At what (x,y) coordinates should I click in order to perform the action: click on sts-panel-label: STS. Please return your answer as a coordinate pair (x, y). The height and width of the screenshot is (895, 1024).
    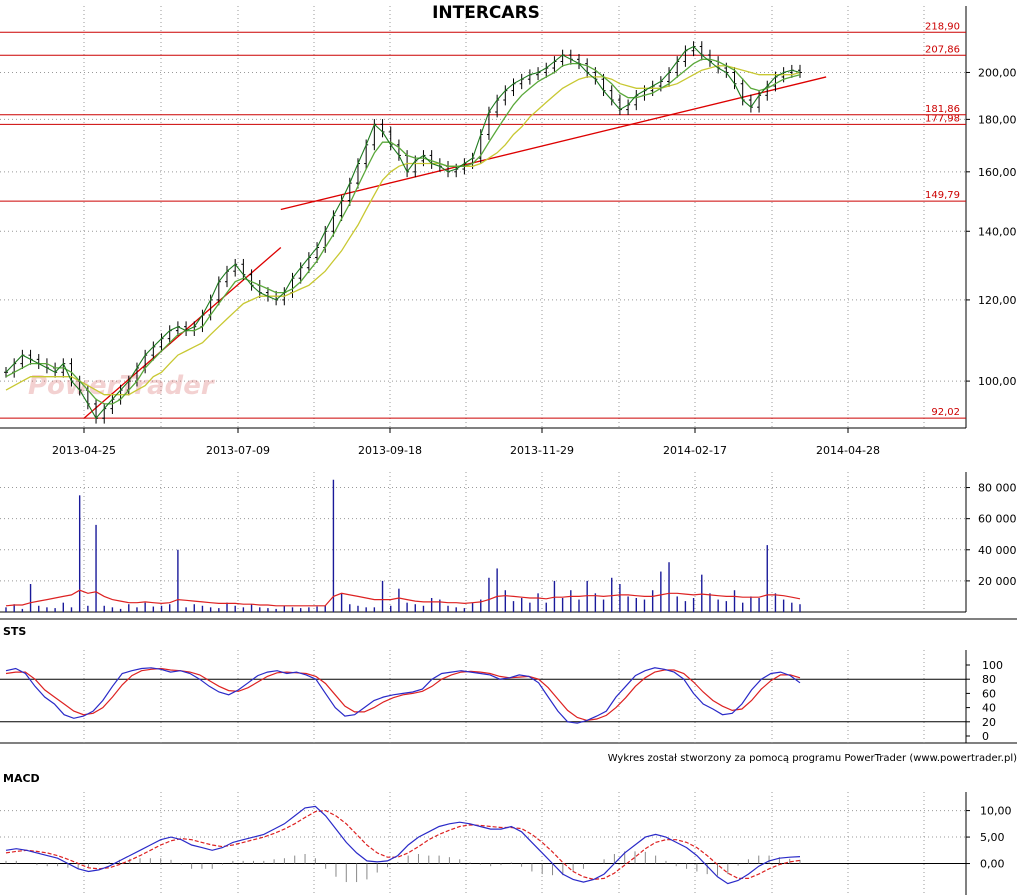
    Looking at the image, I should click on (14, 631).